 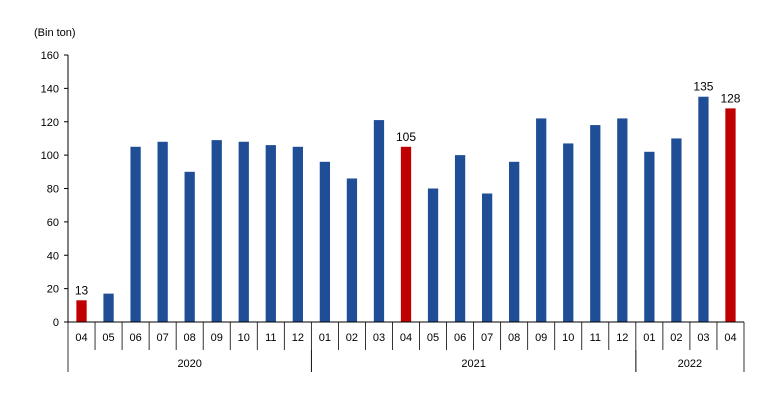 What do you see at coordinates (50, 156) in the screenshot?
I see `y-tick-label: 100` at bounding box center [50, 156].